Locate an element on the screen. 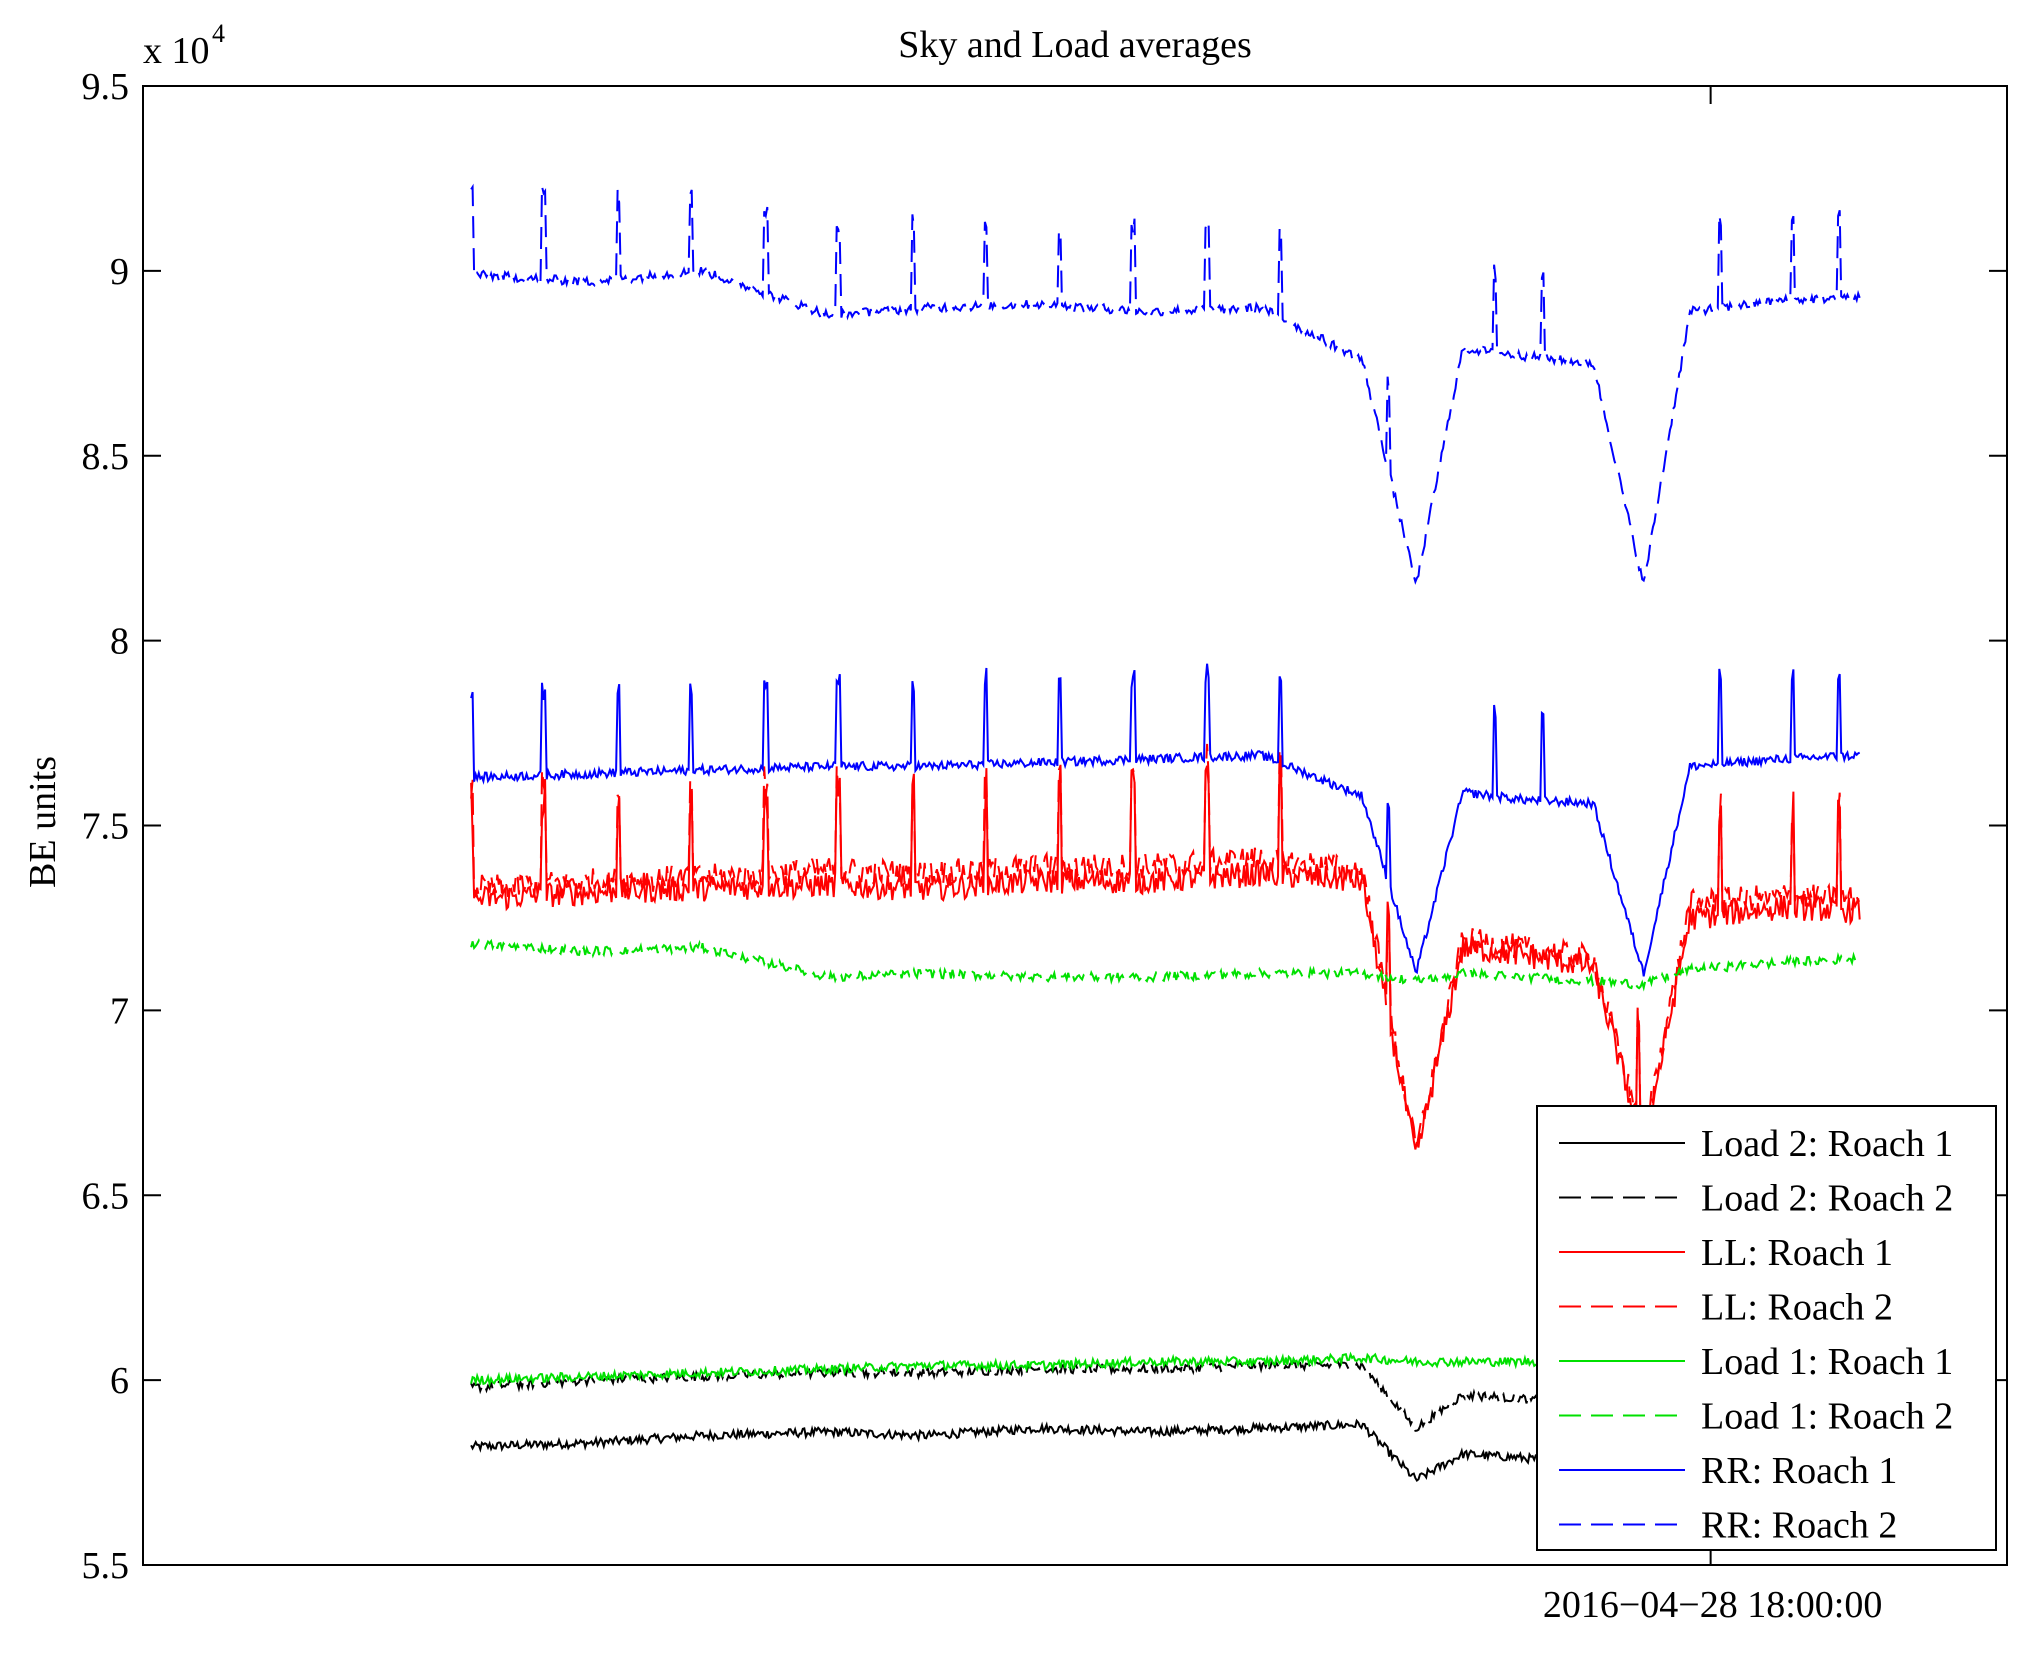 This screenshot has height=1679, width=2029. legend-label: LL: Roach 2 is located at coordinates (1797, 1308).